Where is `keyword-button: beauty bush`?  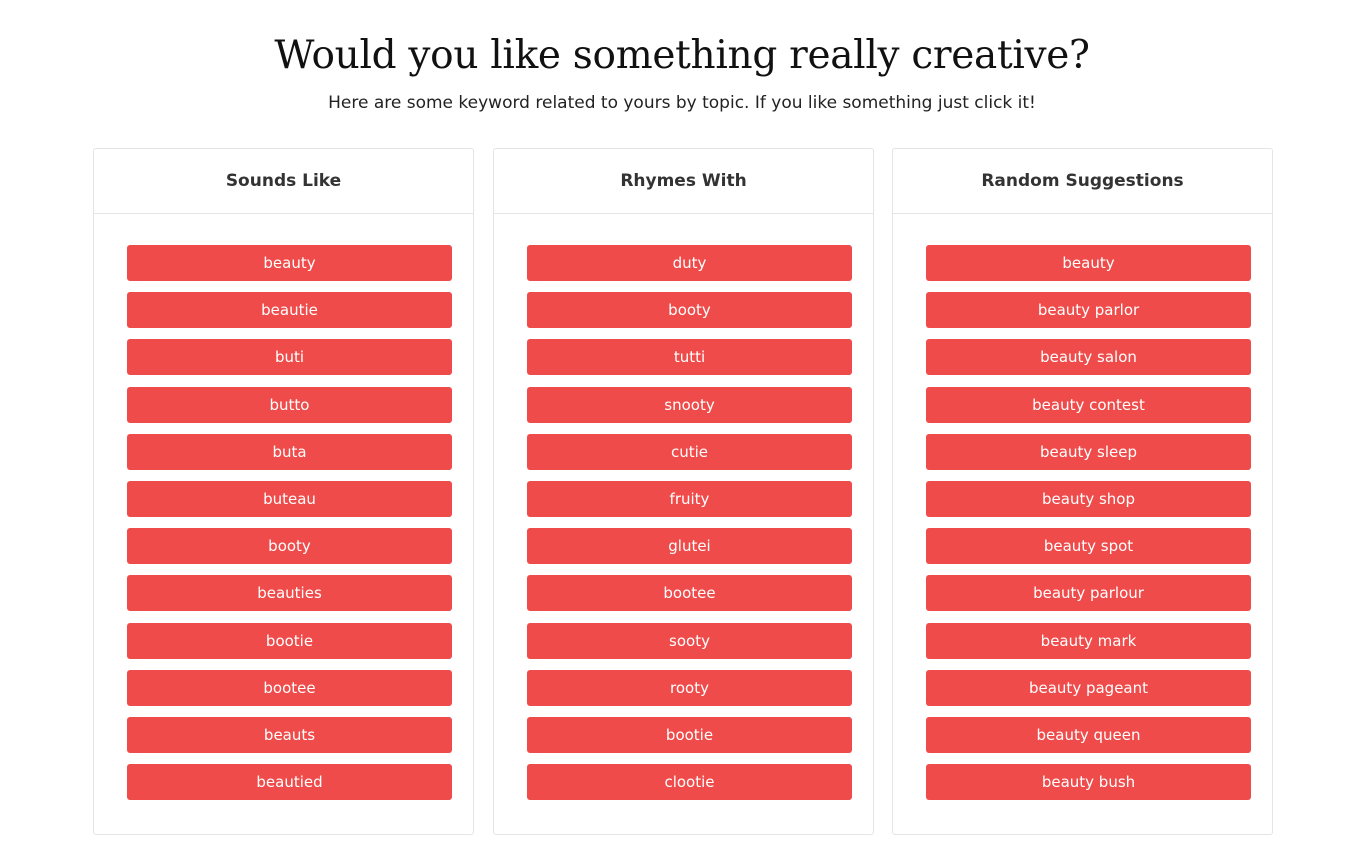 keyword-button: beauty bush is located at coordinates (1088, 782).